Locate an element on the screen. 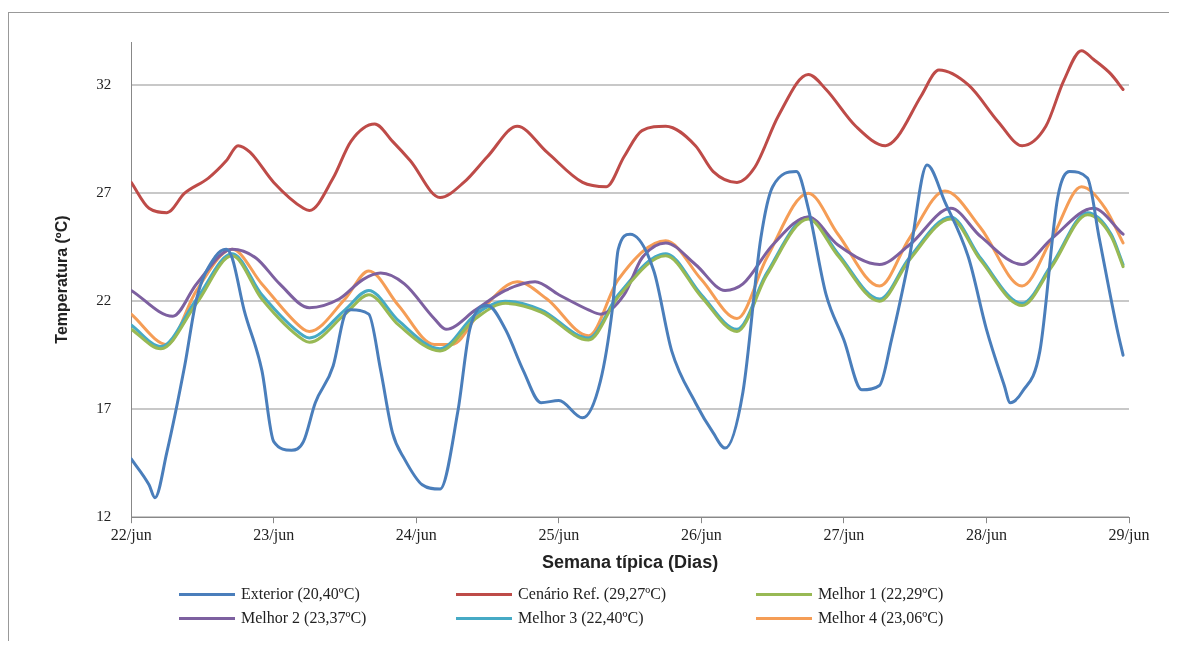 This screenshot has width=1180, height=650. legend-label: Melhor 2 (23,37ºC) is located at coordinates (304, 618).